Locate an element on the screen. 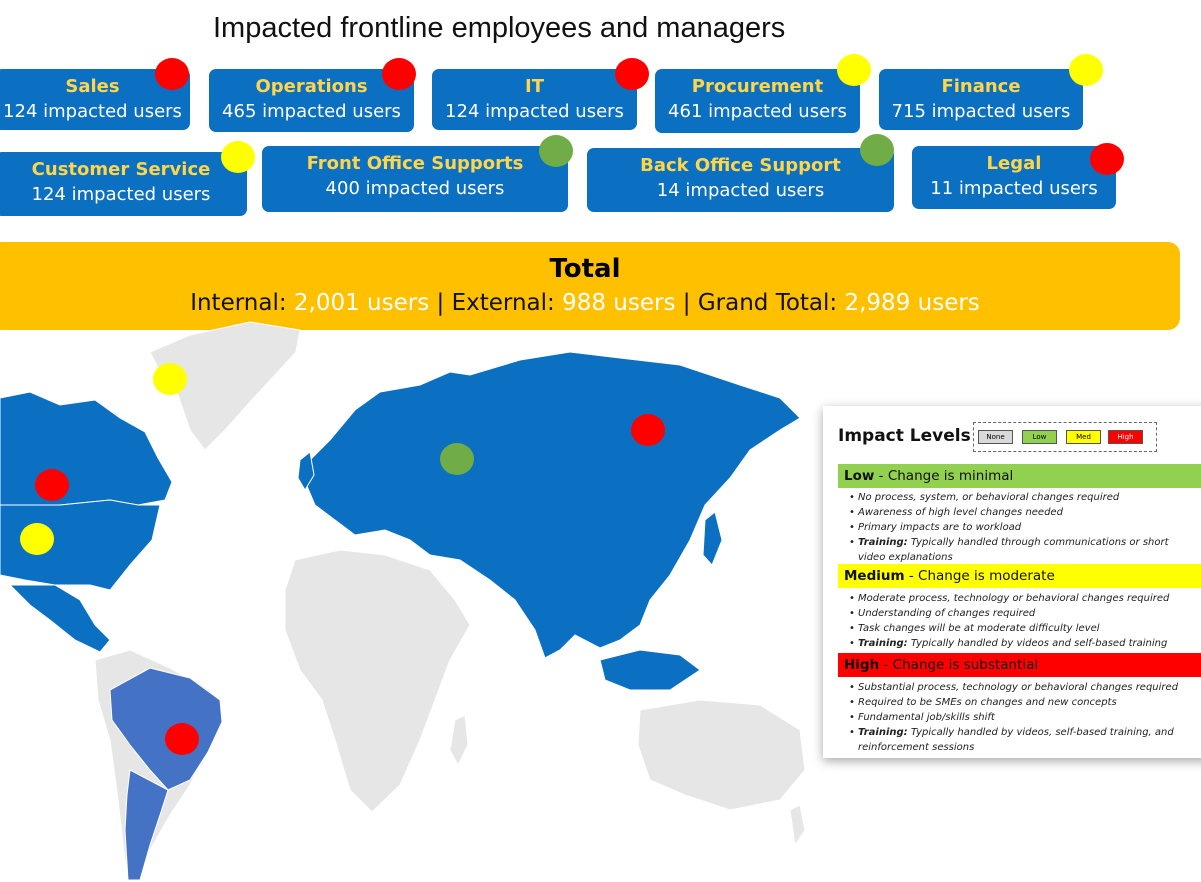 The width and height of the screenshot is (1201, 882). map-canada is located at coordinates (86, 448).